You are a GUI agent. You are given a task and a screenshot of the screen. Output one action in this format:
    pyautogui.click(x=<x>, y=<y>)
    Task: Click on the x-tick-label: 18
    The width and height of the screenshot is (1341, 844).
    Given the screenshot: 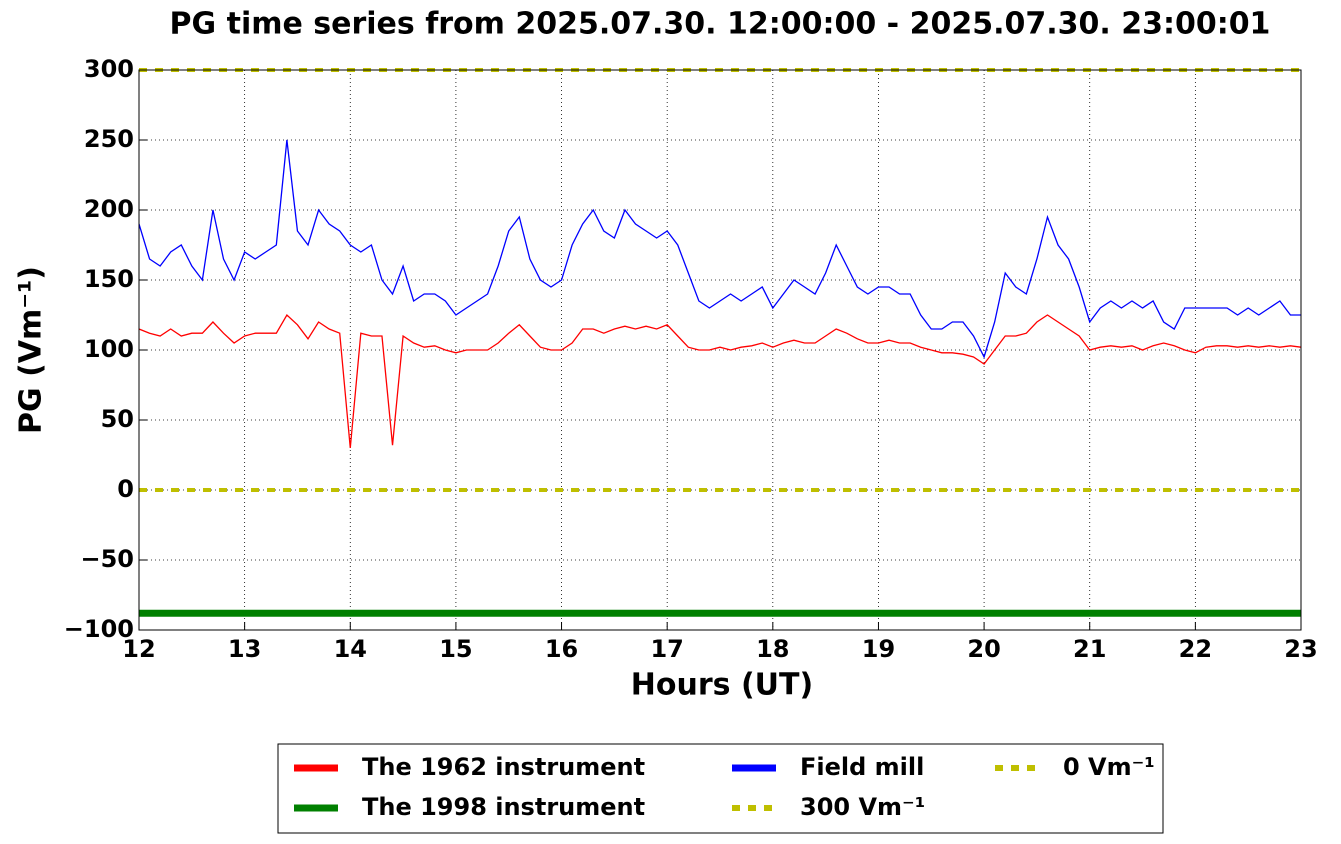 What is the action you would take?
    pyautogui.click(x=772, y=649)
    